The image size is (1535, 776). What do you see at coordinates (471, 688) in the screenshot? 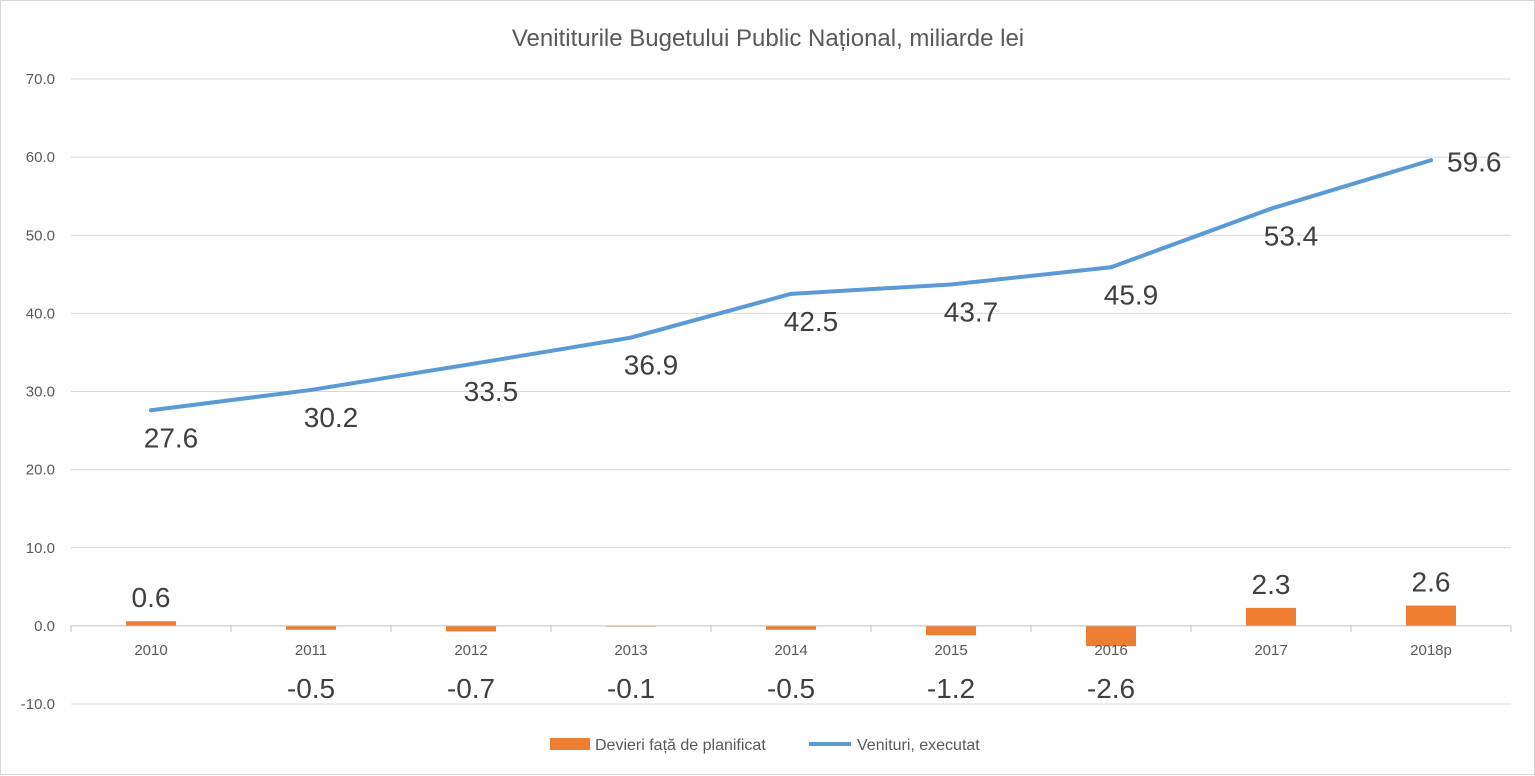
I see `bar-data-label: -0.7` at bounding box center [471, 688].